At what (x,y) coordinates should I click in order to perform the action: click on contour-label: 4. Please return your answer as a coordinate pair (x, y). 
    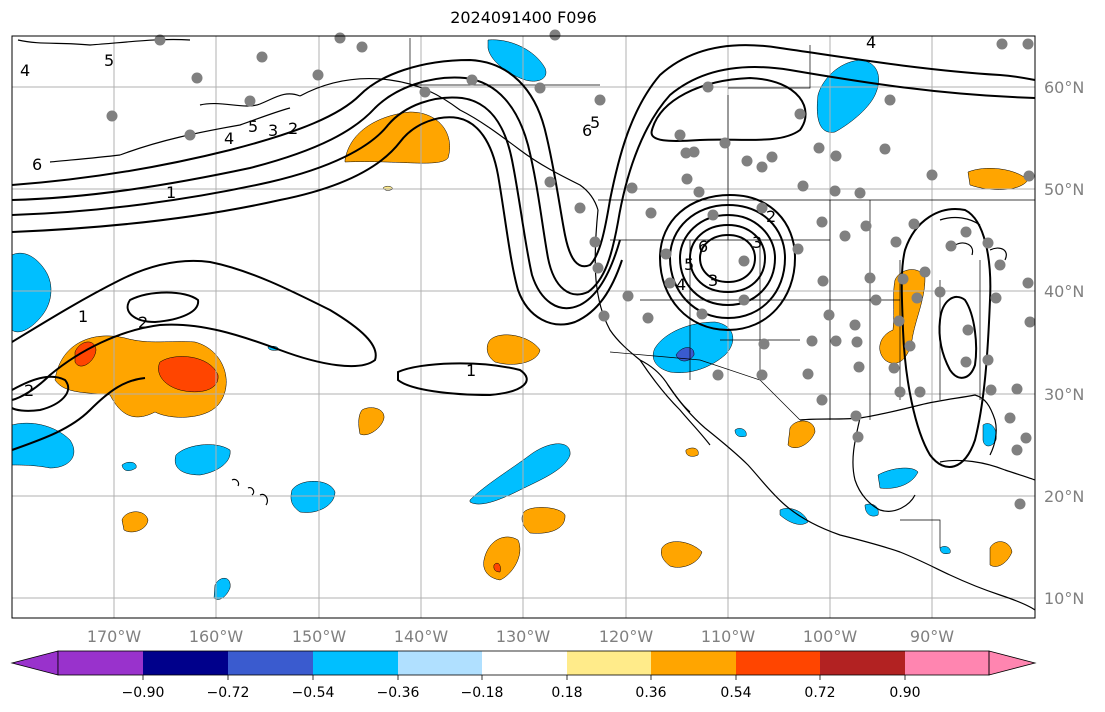
    Looking at the image, I should click on (25, 70).